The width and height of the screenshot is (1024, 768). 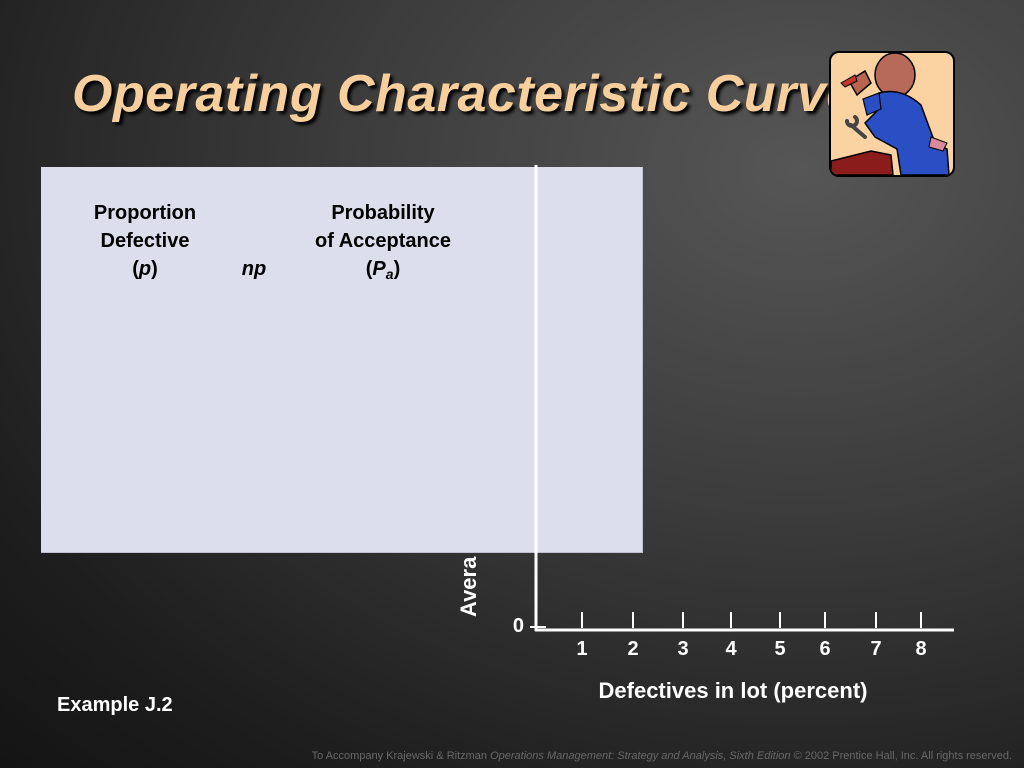 I want to click on header-symbol-line: (Pa), so click(x=383, y=271).